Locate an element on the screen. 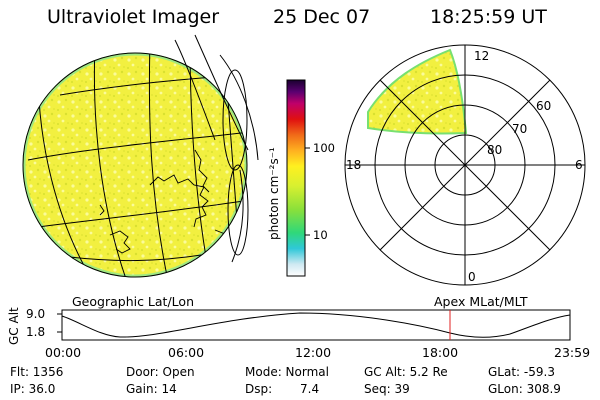  mlat-label-60: 60 is located at coordinates (543, 106).